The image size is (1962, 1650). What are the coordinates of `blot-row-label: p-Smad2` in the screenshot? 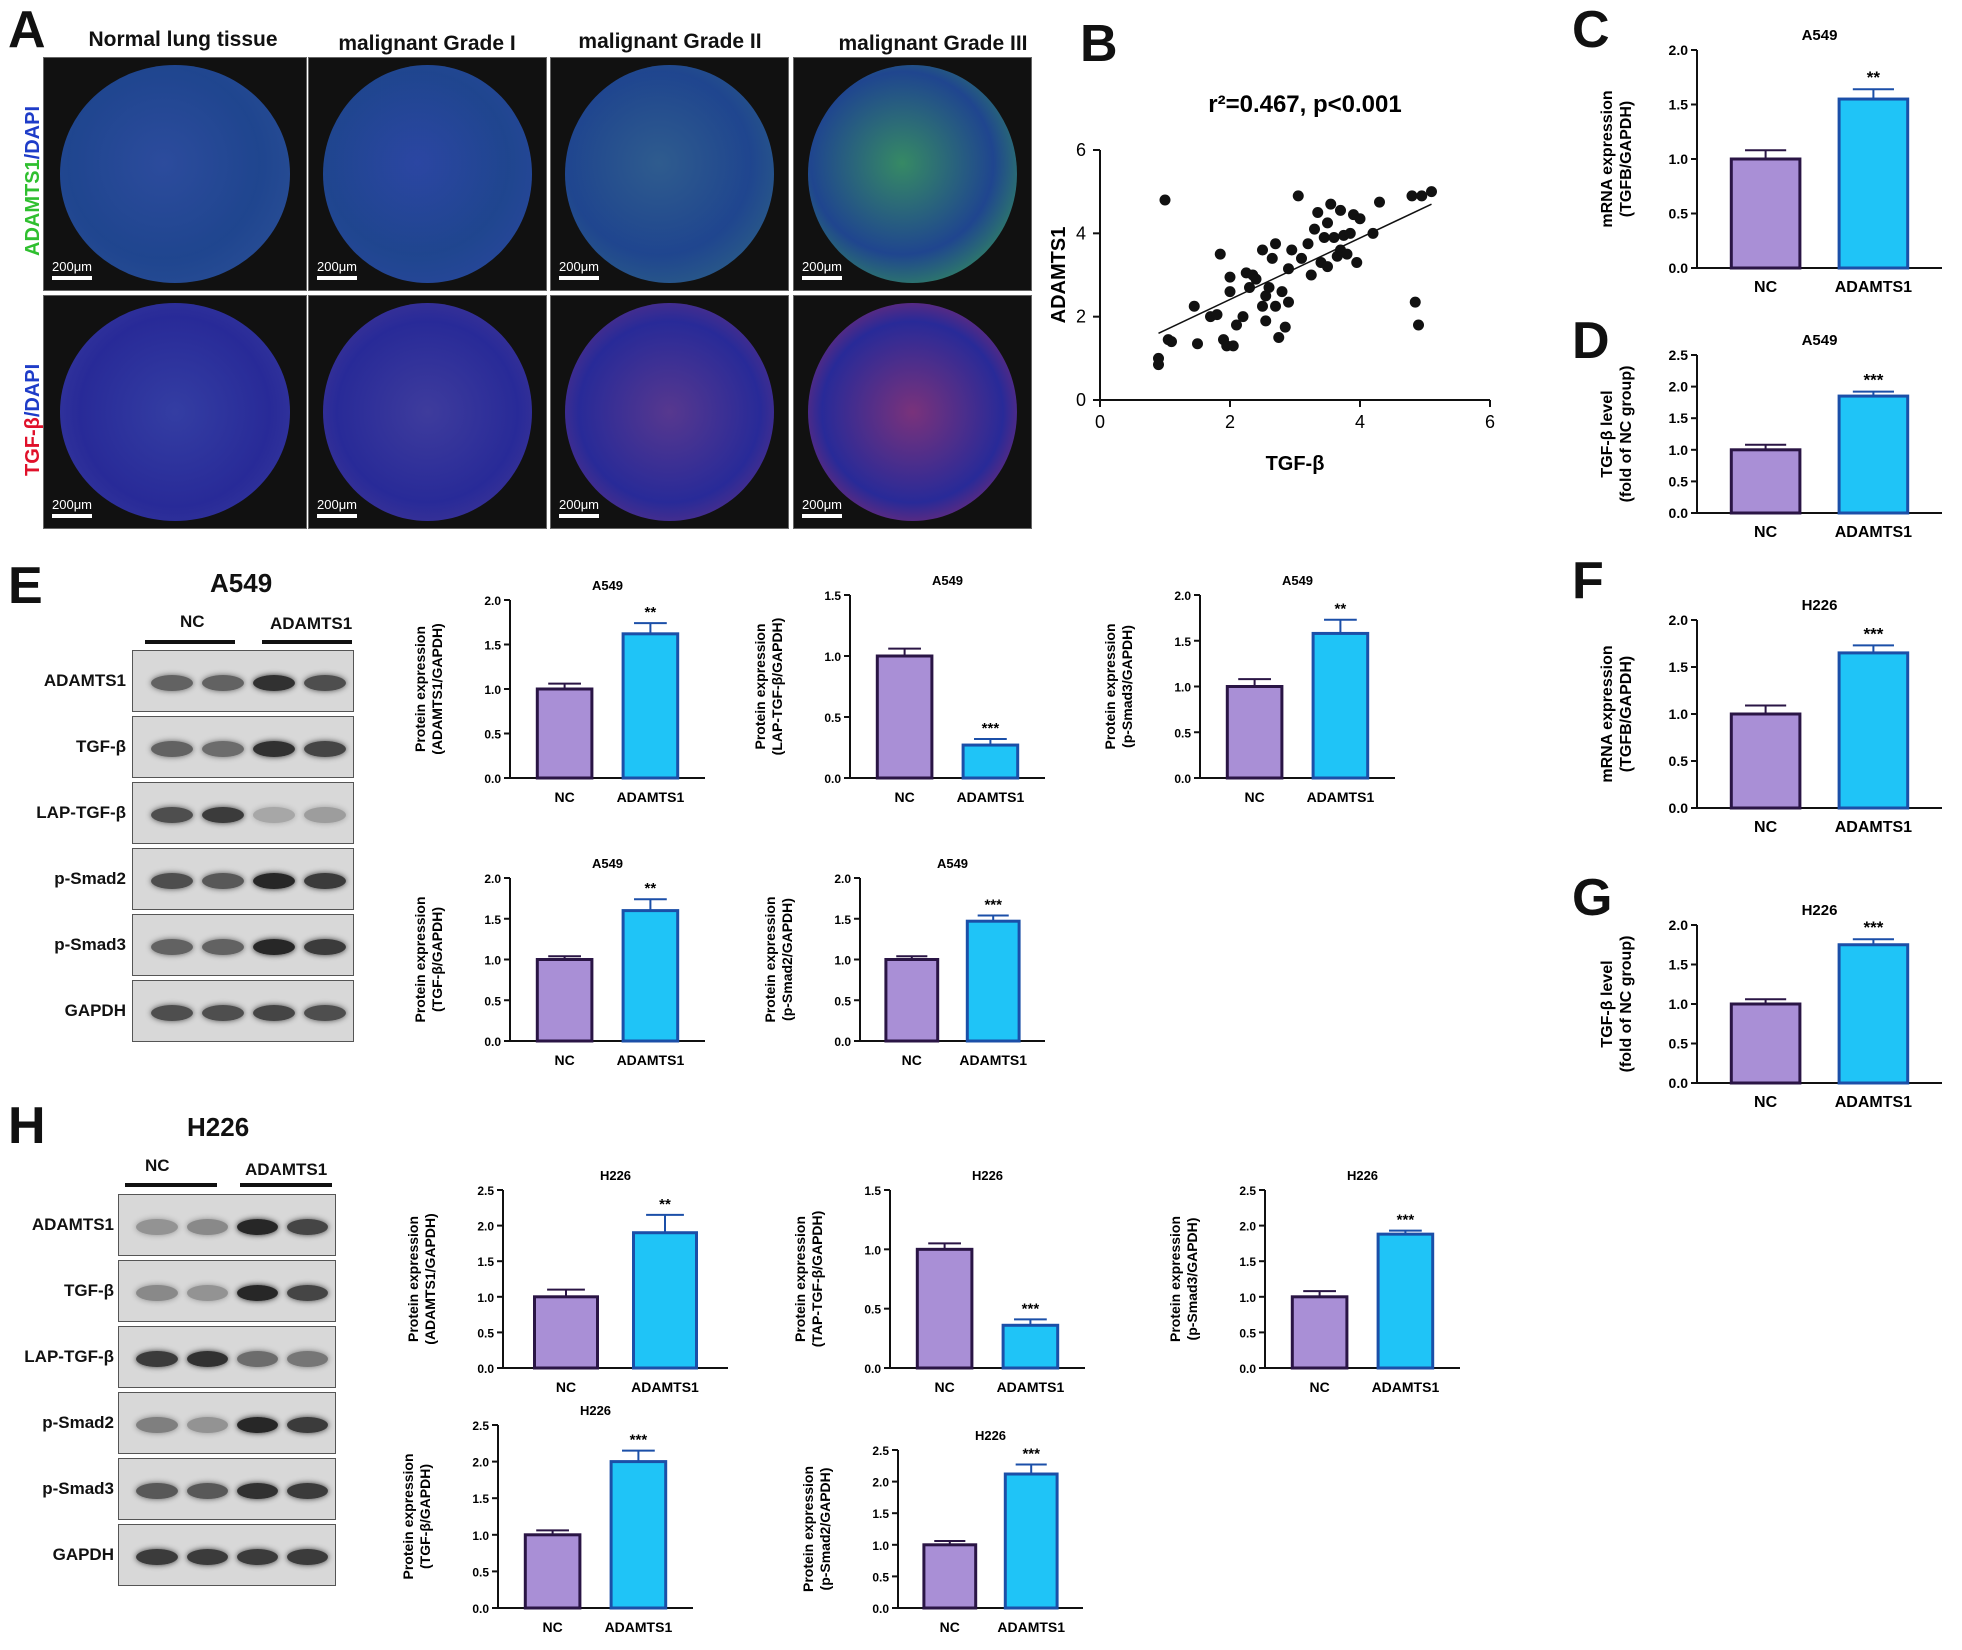 It's located at (90, 878).